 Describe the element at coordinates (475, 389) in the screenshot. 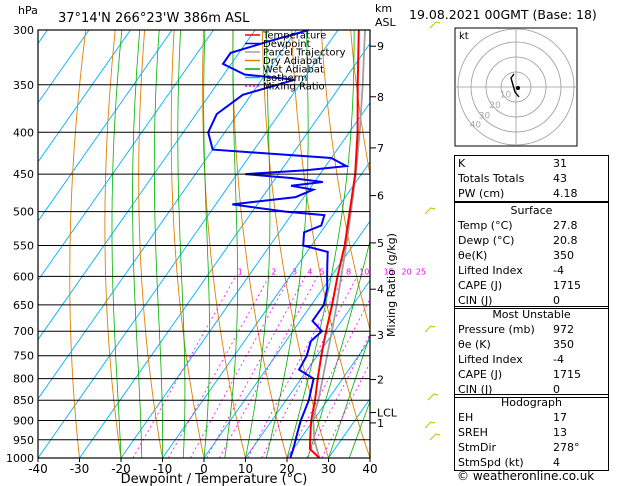

I see `mu-cin-label: CIN (J)` at that location.